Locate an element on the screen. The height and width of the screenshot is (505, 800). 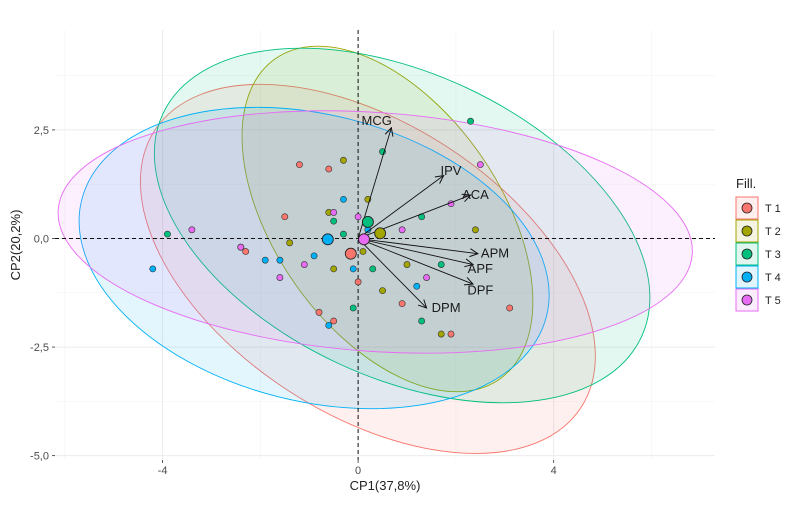
x-tick-label: 0 is located at coordinates (358, 471).